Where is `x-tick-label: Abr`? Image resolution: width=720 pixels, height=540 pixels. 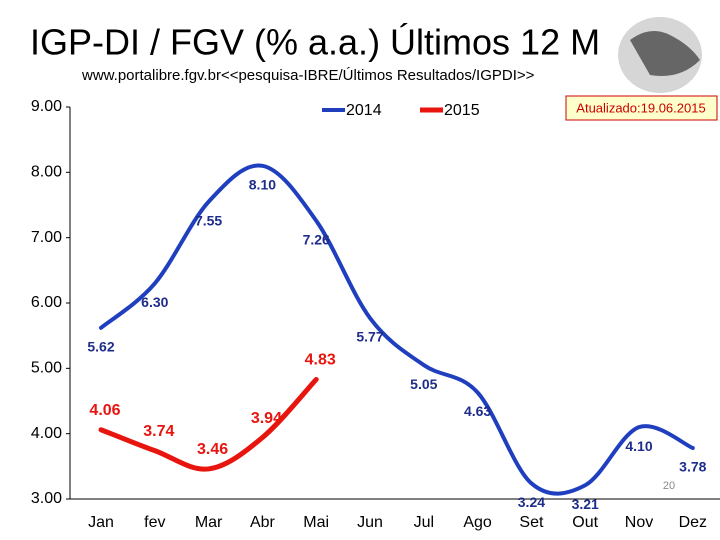 x-tick-label: Abr is located at coordinates (263, 522).